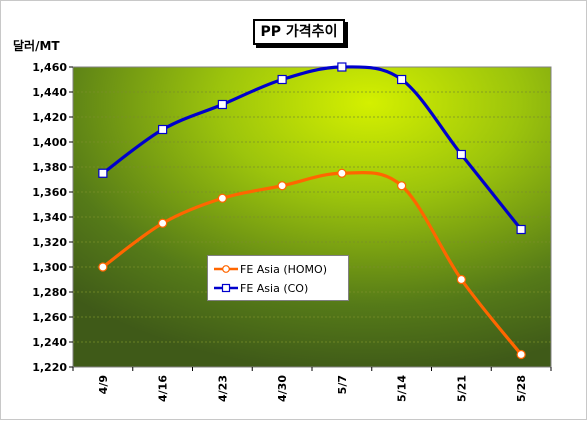  What do you see at coordinates (274, 288) in the screenshot?
I see `legend-label-co: FE Asia (CO)` at bounding box center [274, 288].